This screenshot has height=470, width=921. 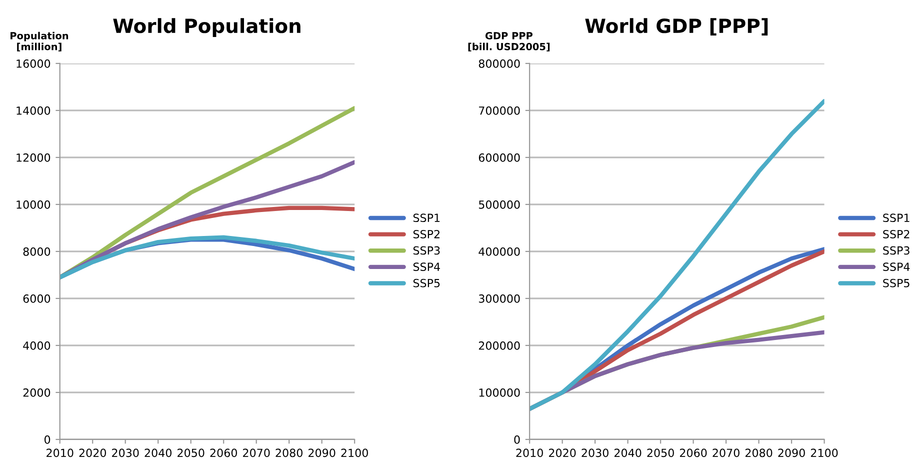 What do you see at coordinates (676, 27) in the screenshot?
I see `chart-title: World GDP [PPP]` at bounding box center [676, 27].